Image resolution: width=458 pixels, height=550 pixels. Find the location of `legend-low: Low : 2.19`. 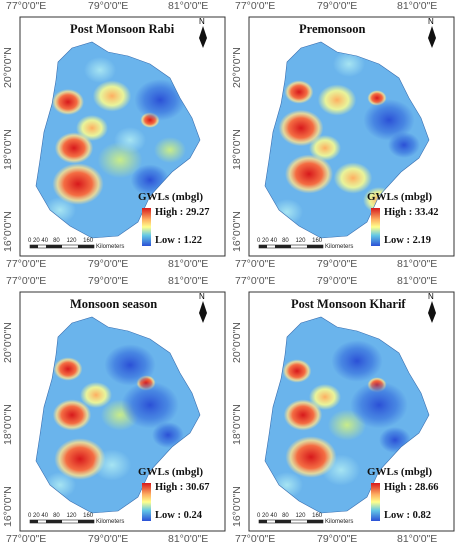

legend-low: Low : 2.19 is located at coordinates (407, 240).